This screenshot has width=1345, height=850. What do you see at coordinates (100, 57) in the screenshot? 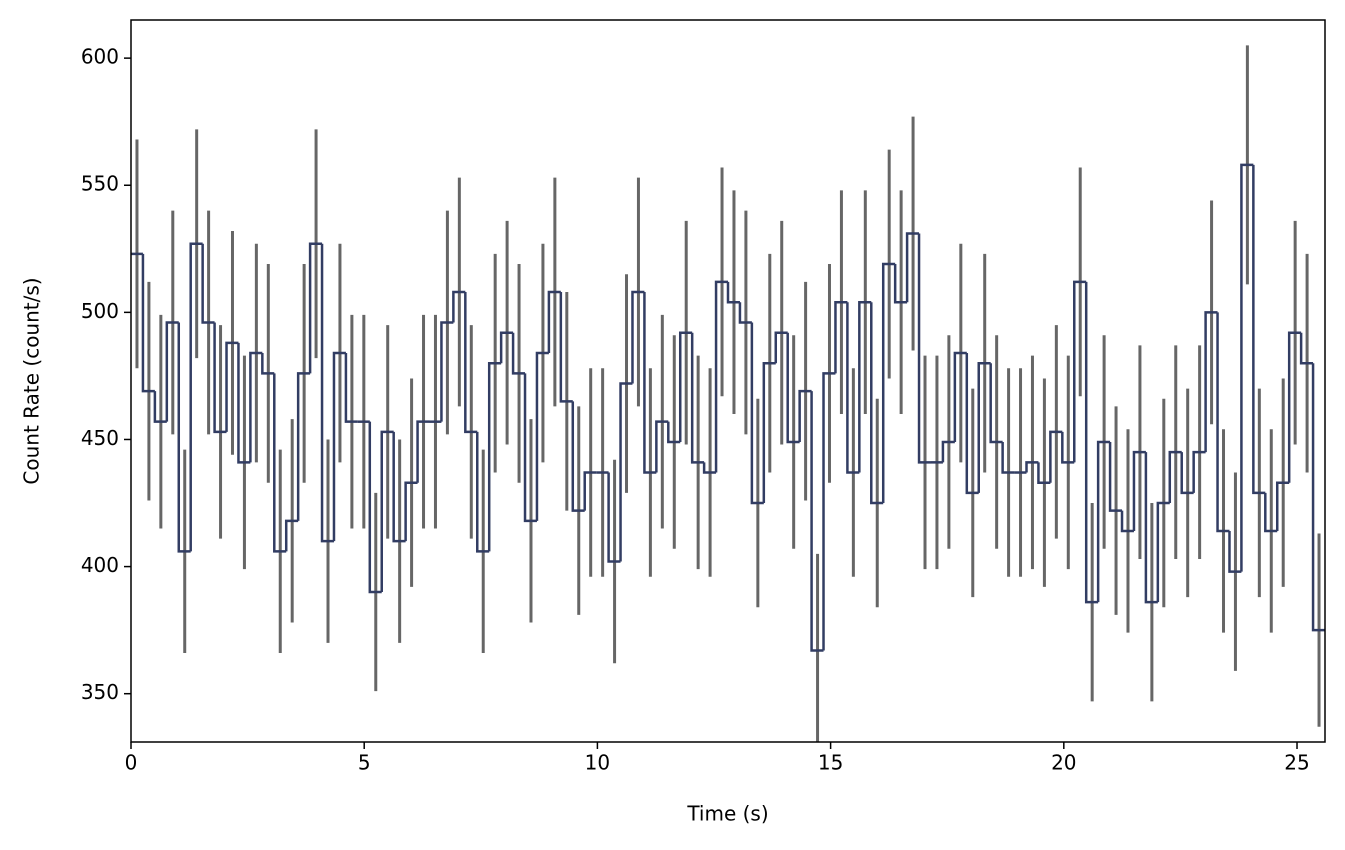
I see `y-tick-label: 600` at bounding box center [100, 57].